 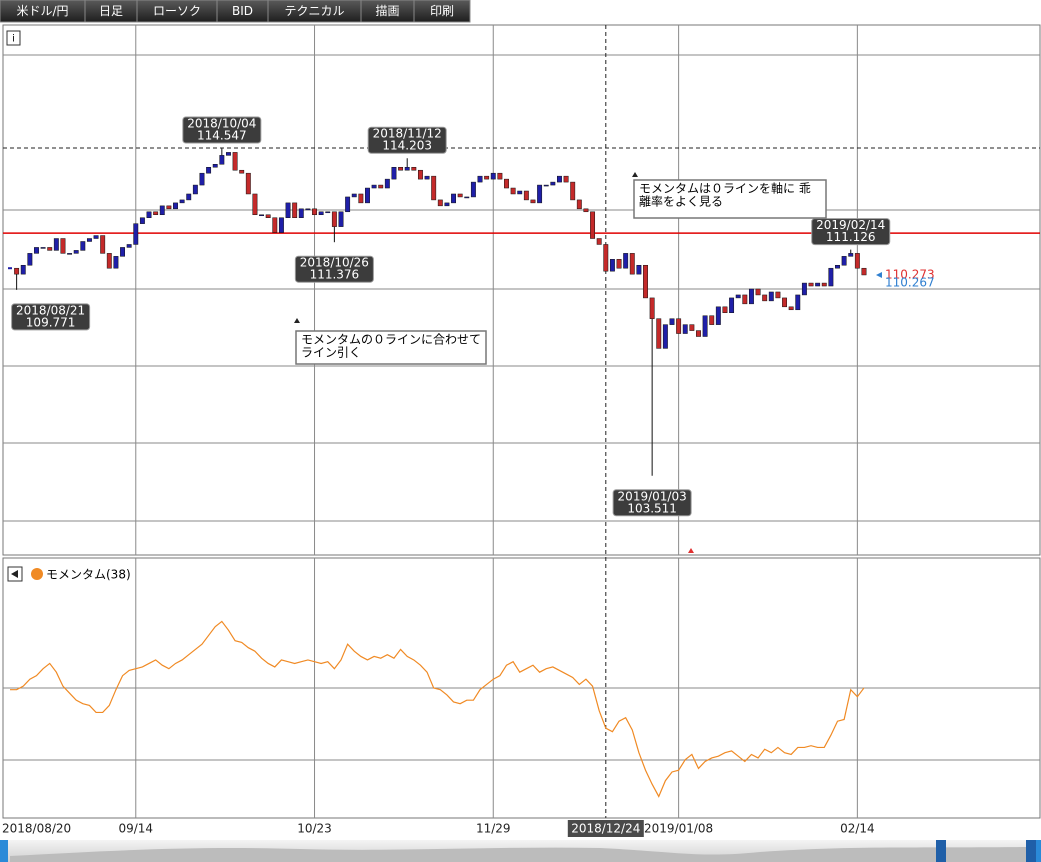 I want to click on scroller-right, so click(x=1038, y=851).